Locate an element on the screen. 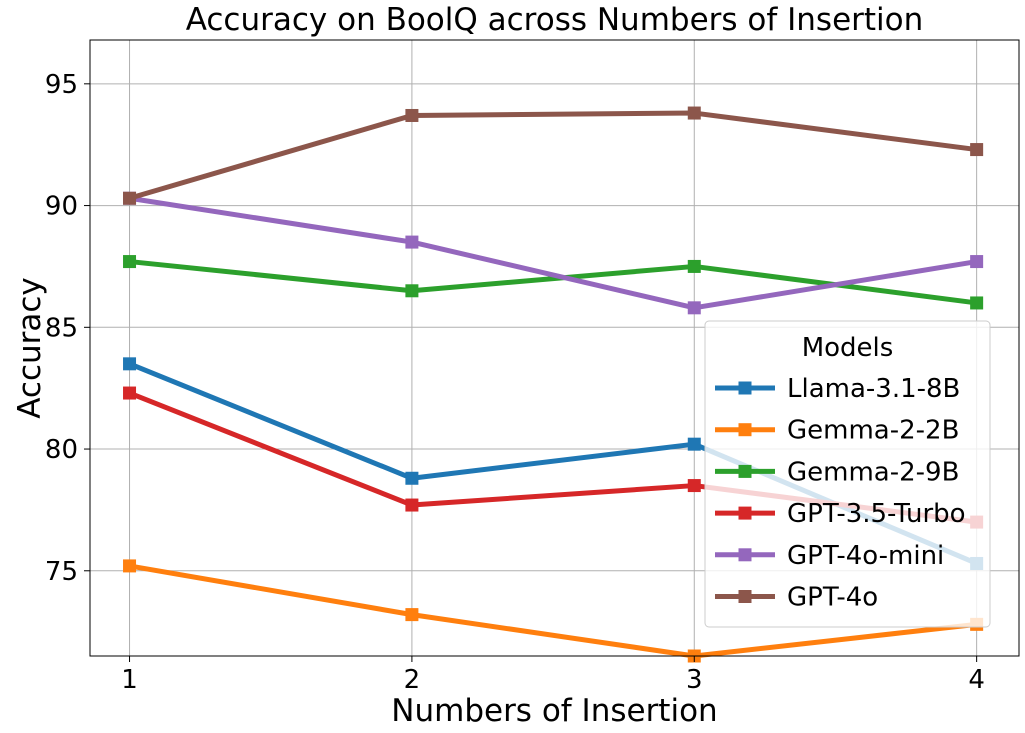 The height and width of the screenshot is (733, 1025). legend-entry: Gemma-2-2B is located at coordinates (837, 431).